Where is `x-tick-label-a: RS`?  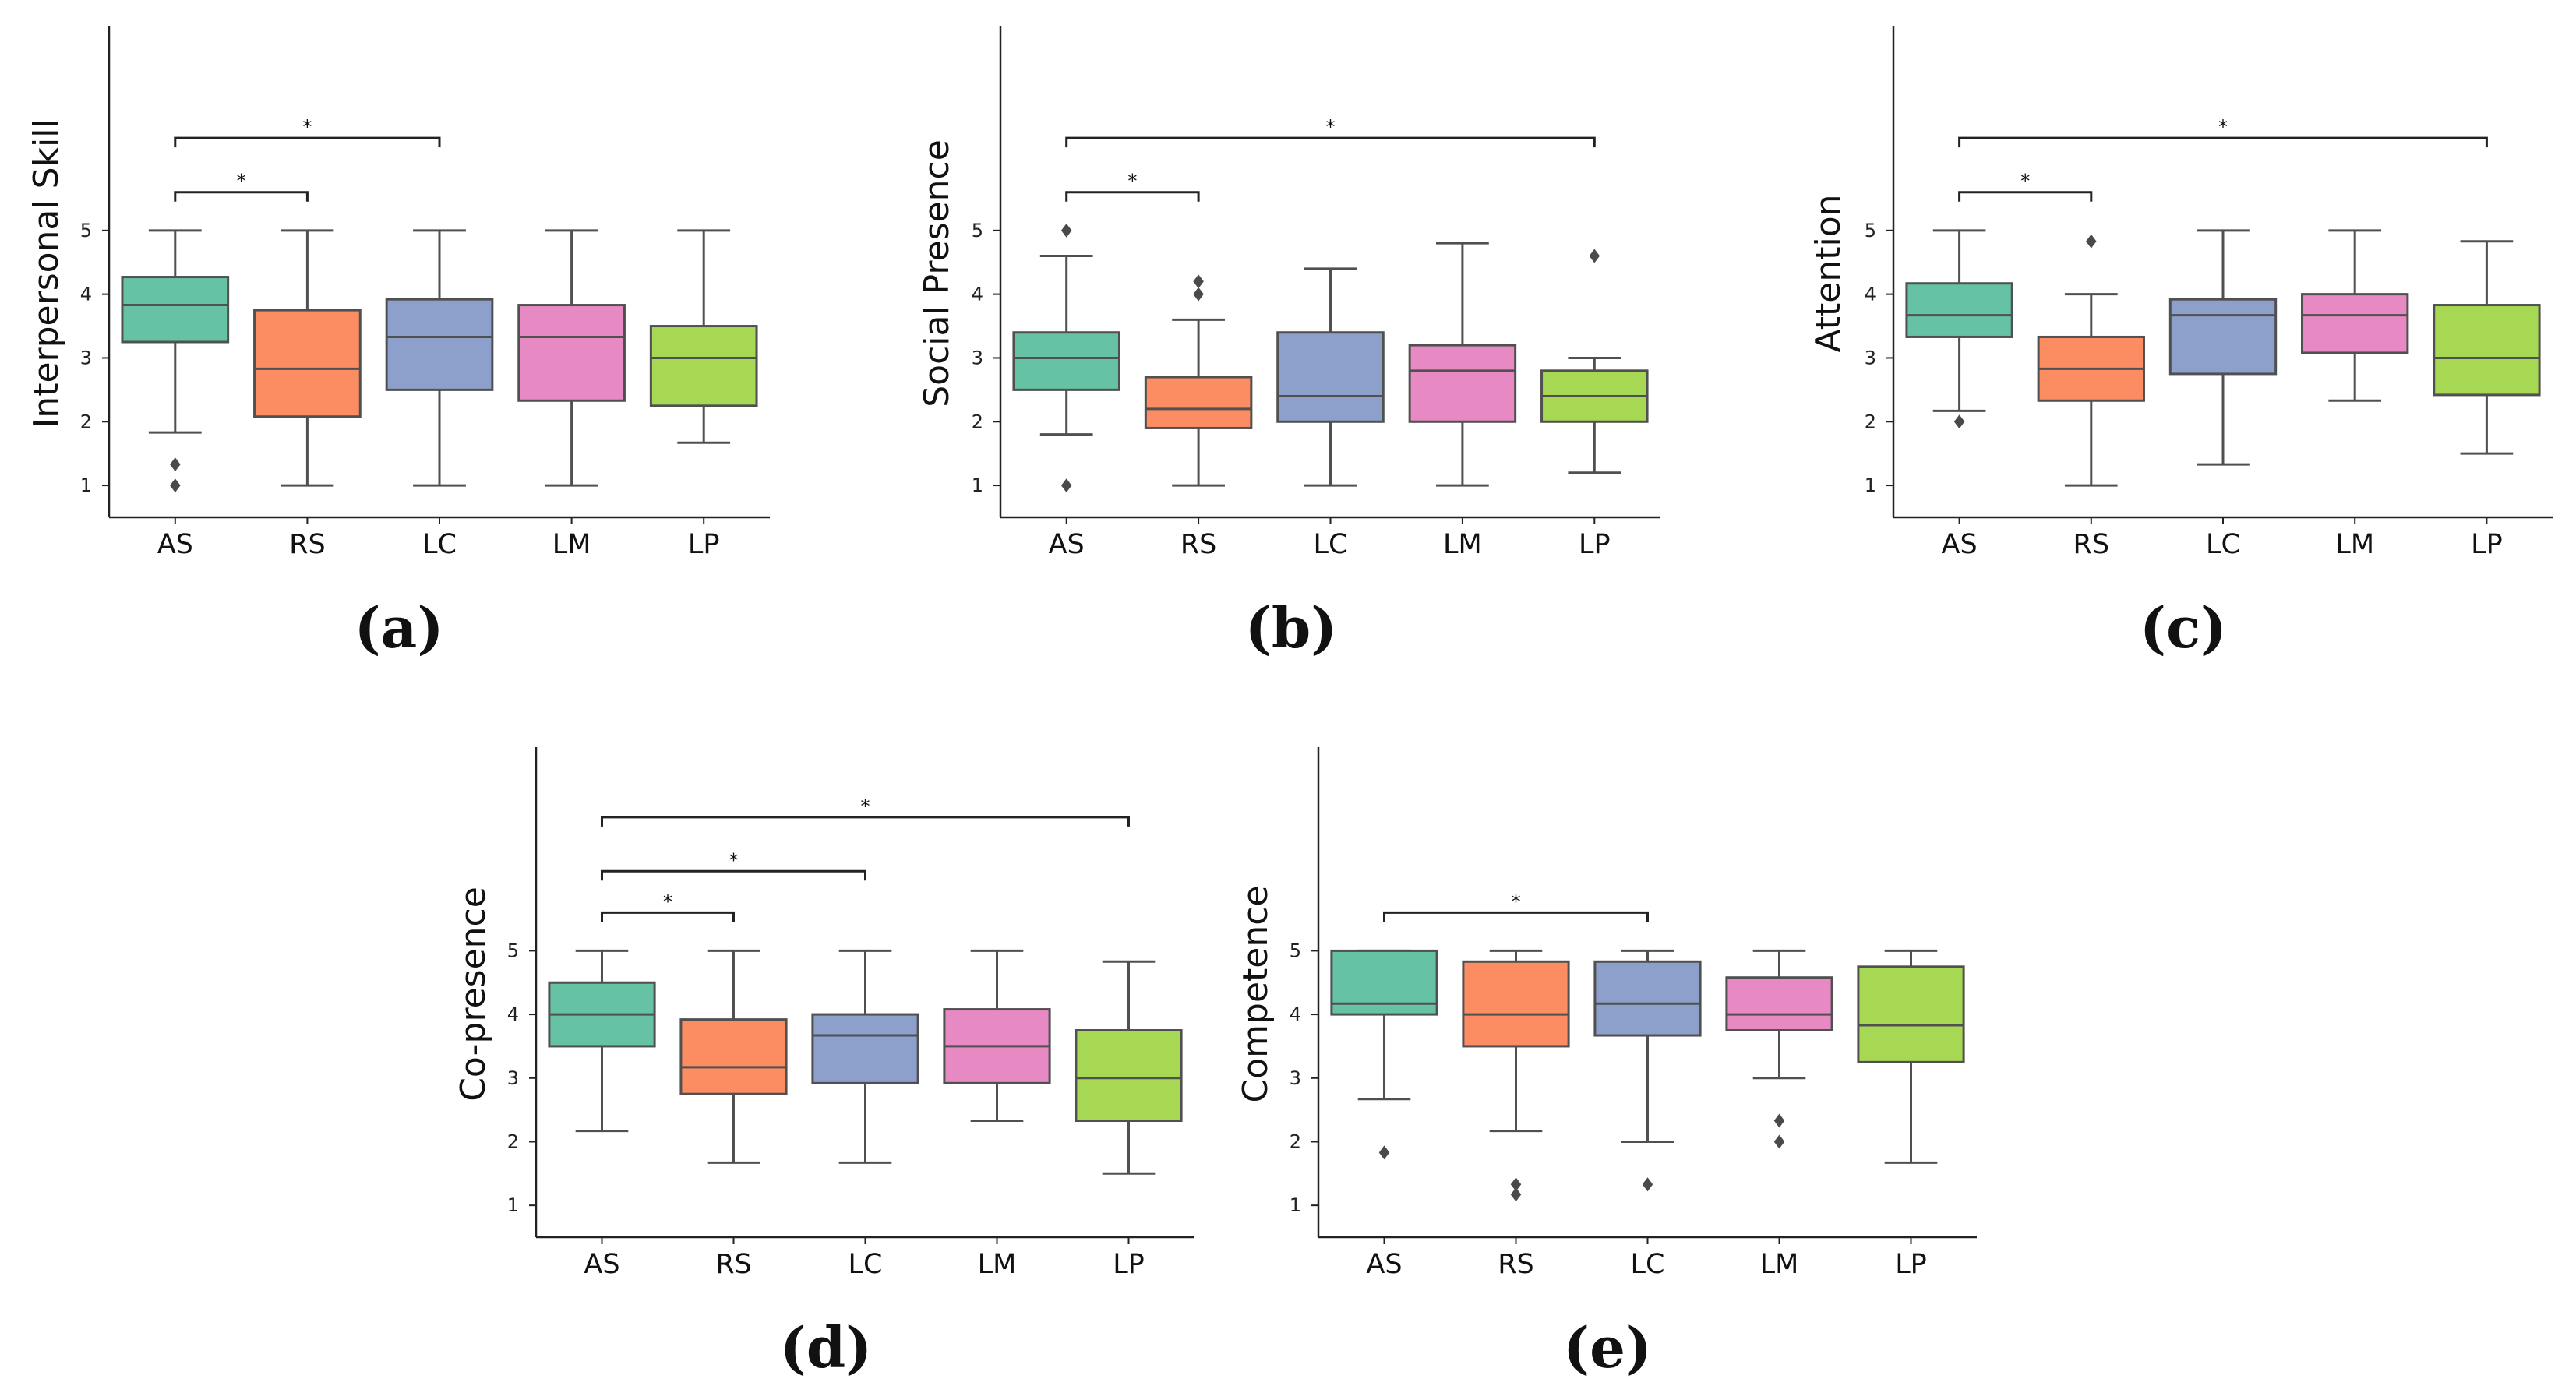
x-tick-label-a: RS is located at coordinates (307, 545).